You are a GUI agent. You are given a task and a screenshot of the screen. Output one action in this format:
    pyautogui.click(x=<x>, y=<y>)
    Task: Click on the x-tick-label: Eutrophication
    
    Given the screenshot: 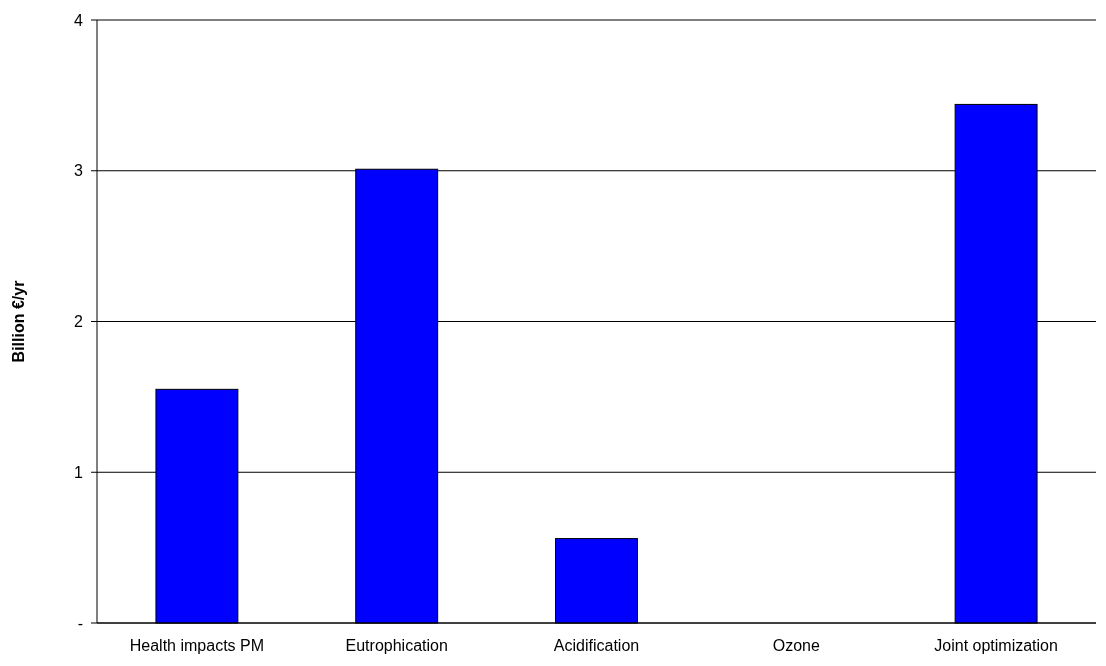 What is the action you would take?
    pyautogui.click(x=396, y=645)
    